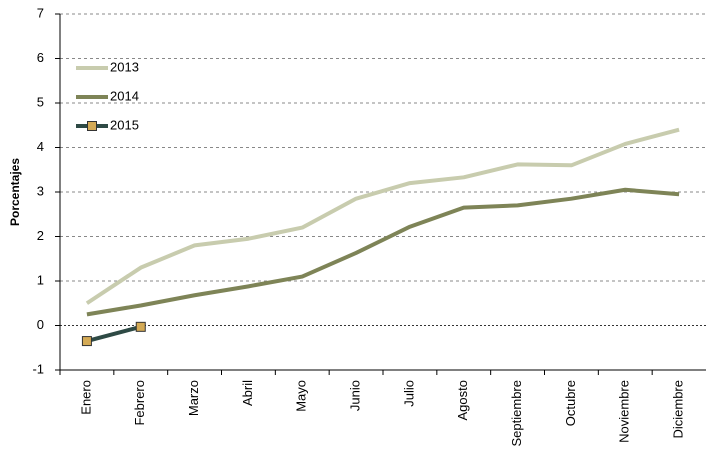  What do you see at coordinates (40, 235) in the screenshot?
I see `y-tick-label: 2` at bounding box center [40, 235].